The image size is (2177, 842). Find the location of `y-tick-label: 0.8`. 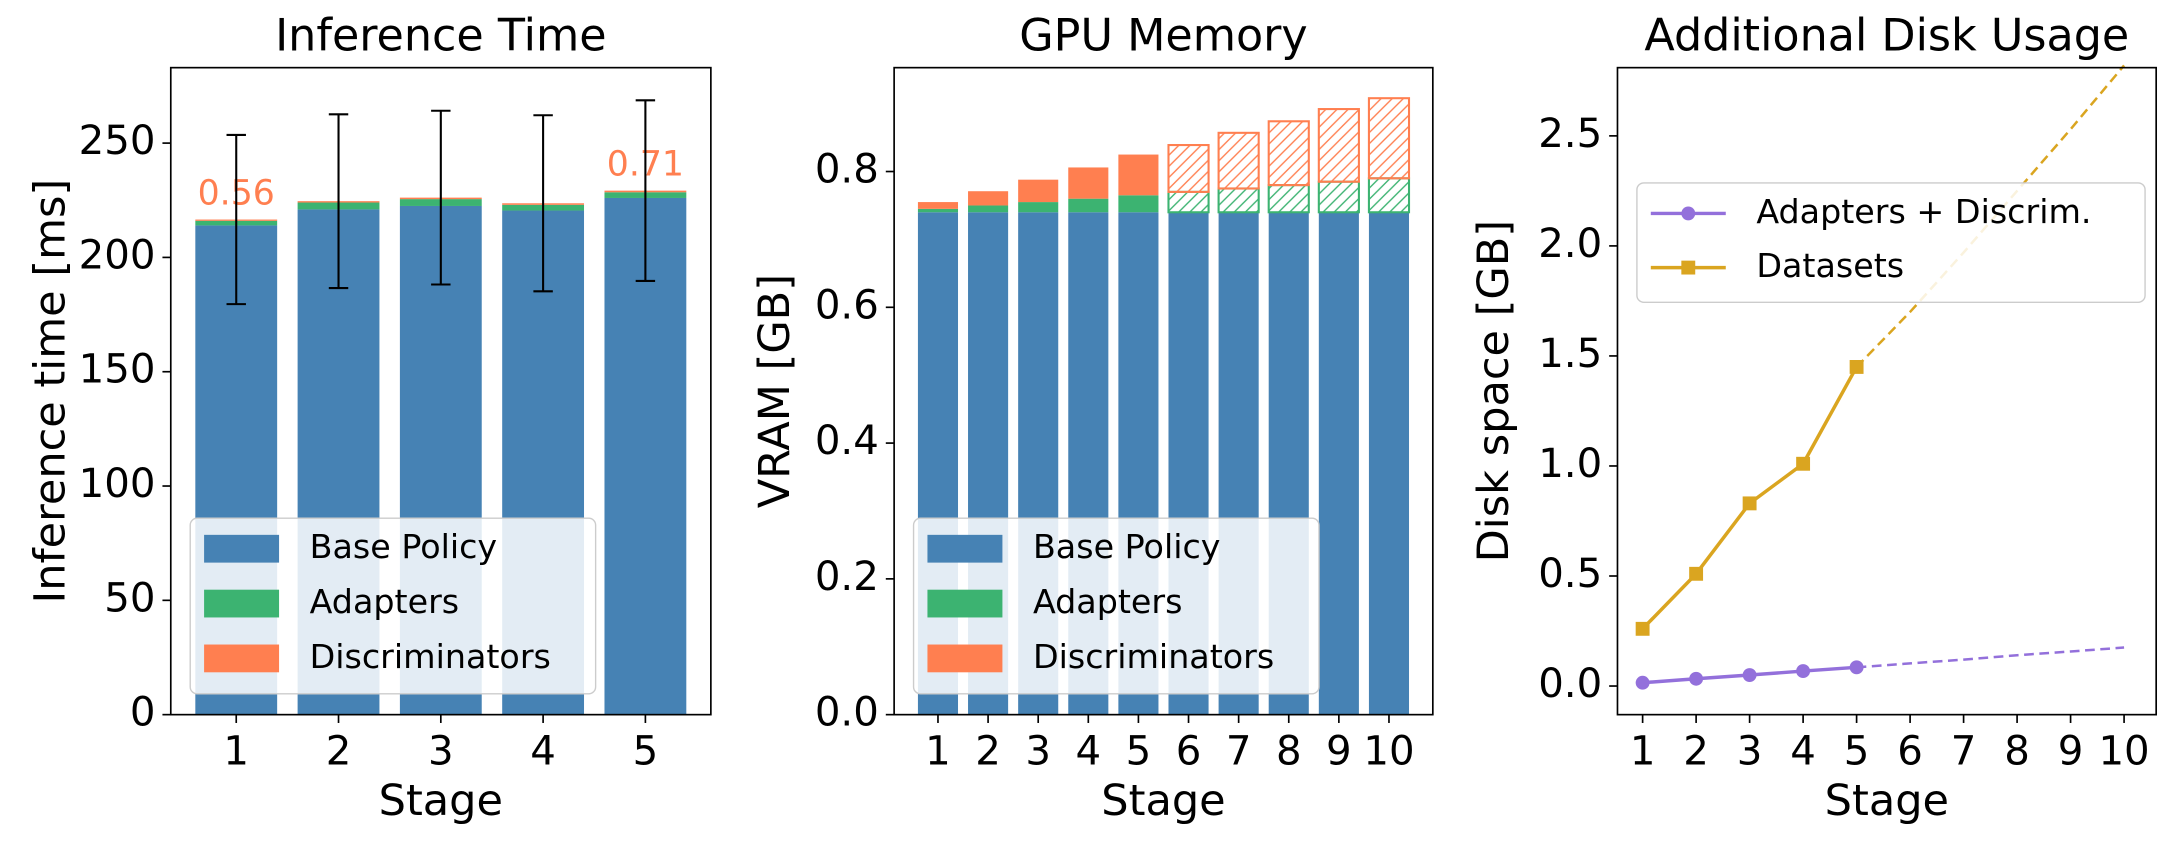

y-tick-label: 0.8 is located at coordinates (847, 170).